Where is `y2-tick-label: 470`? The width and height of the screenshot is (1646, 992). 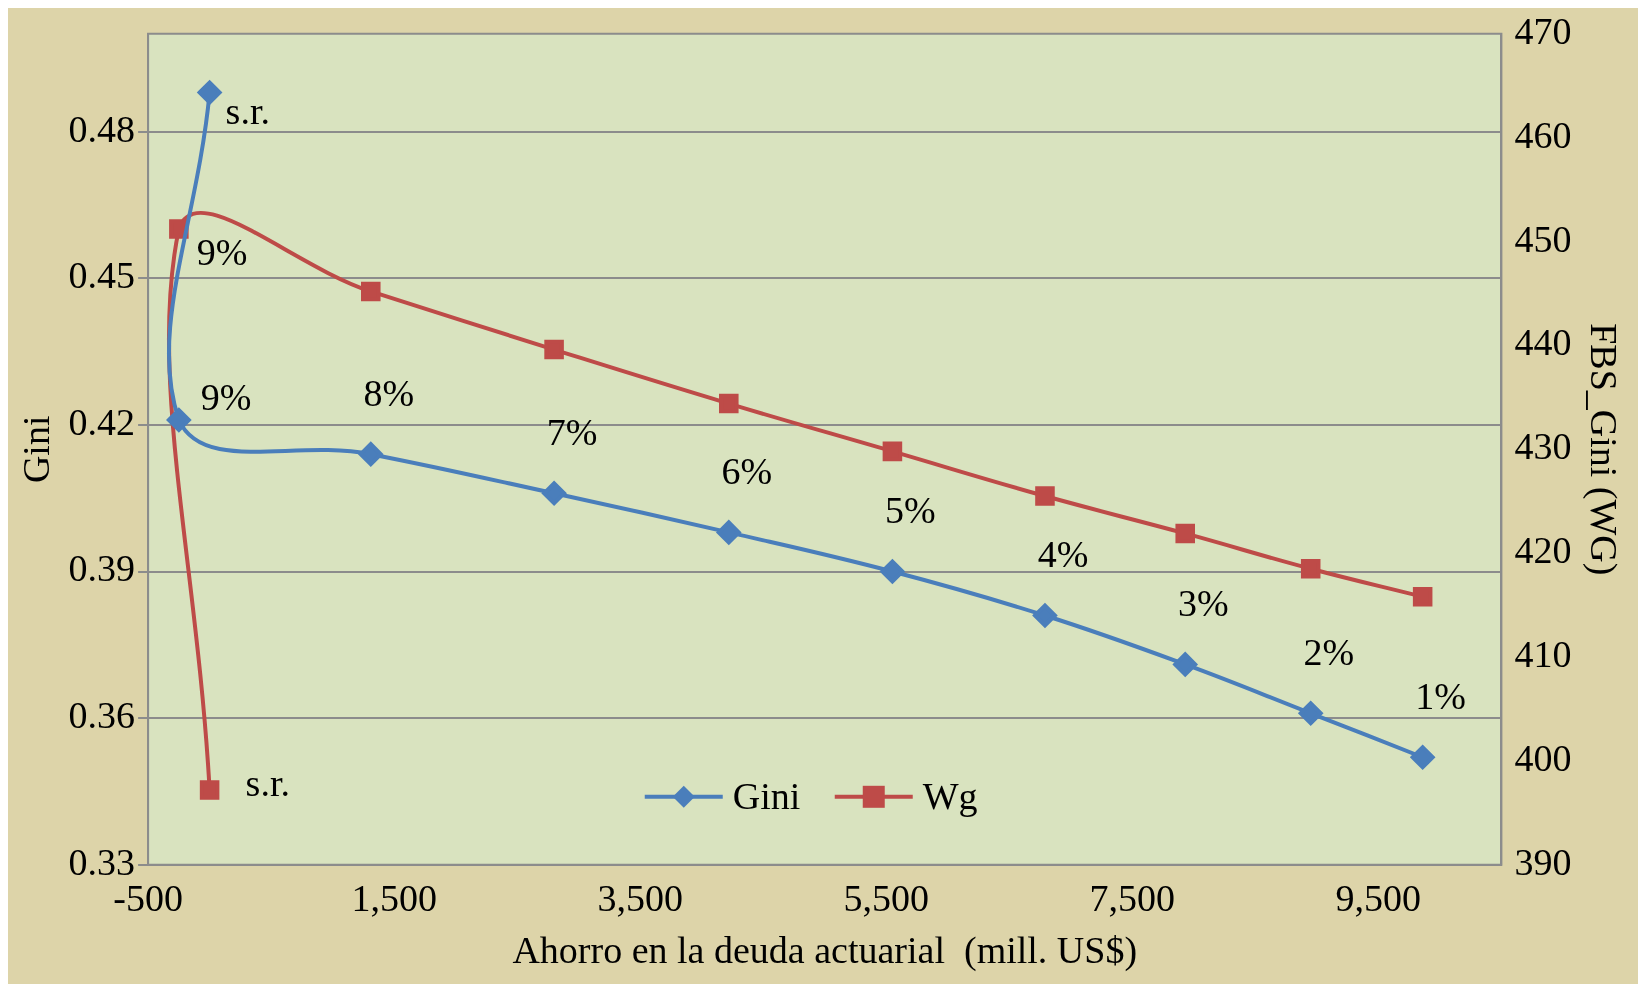
y2-tick-label: 470 is located at coordinates (1543, 30).